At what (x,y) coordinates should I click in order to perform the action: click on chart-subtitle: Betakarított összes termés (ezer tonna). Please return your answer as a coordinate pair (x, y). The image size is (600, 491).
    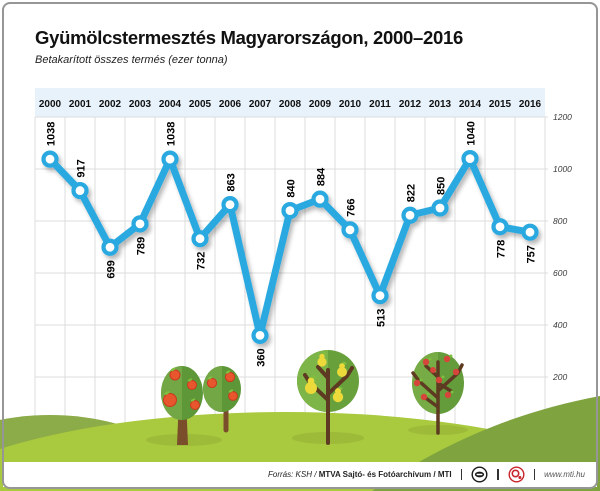
    Looking at the image, I should click on (131, 60).